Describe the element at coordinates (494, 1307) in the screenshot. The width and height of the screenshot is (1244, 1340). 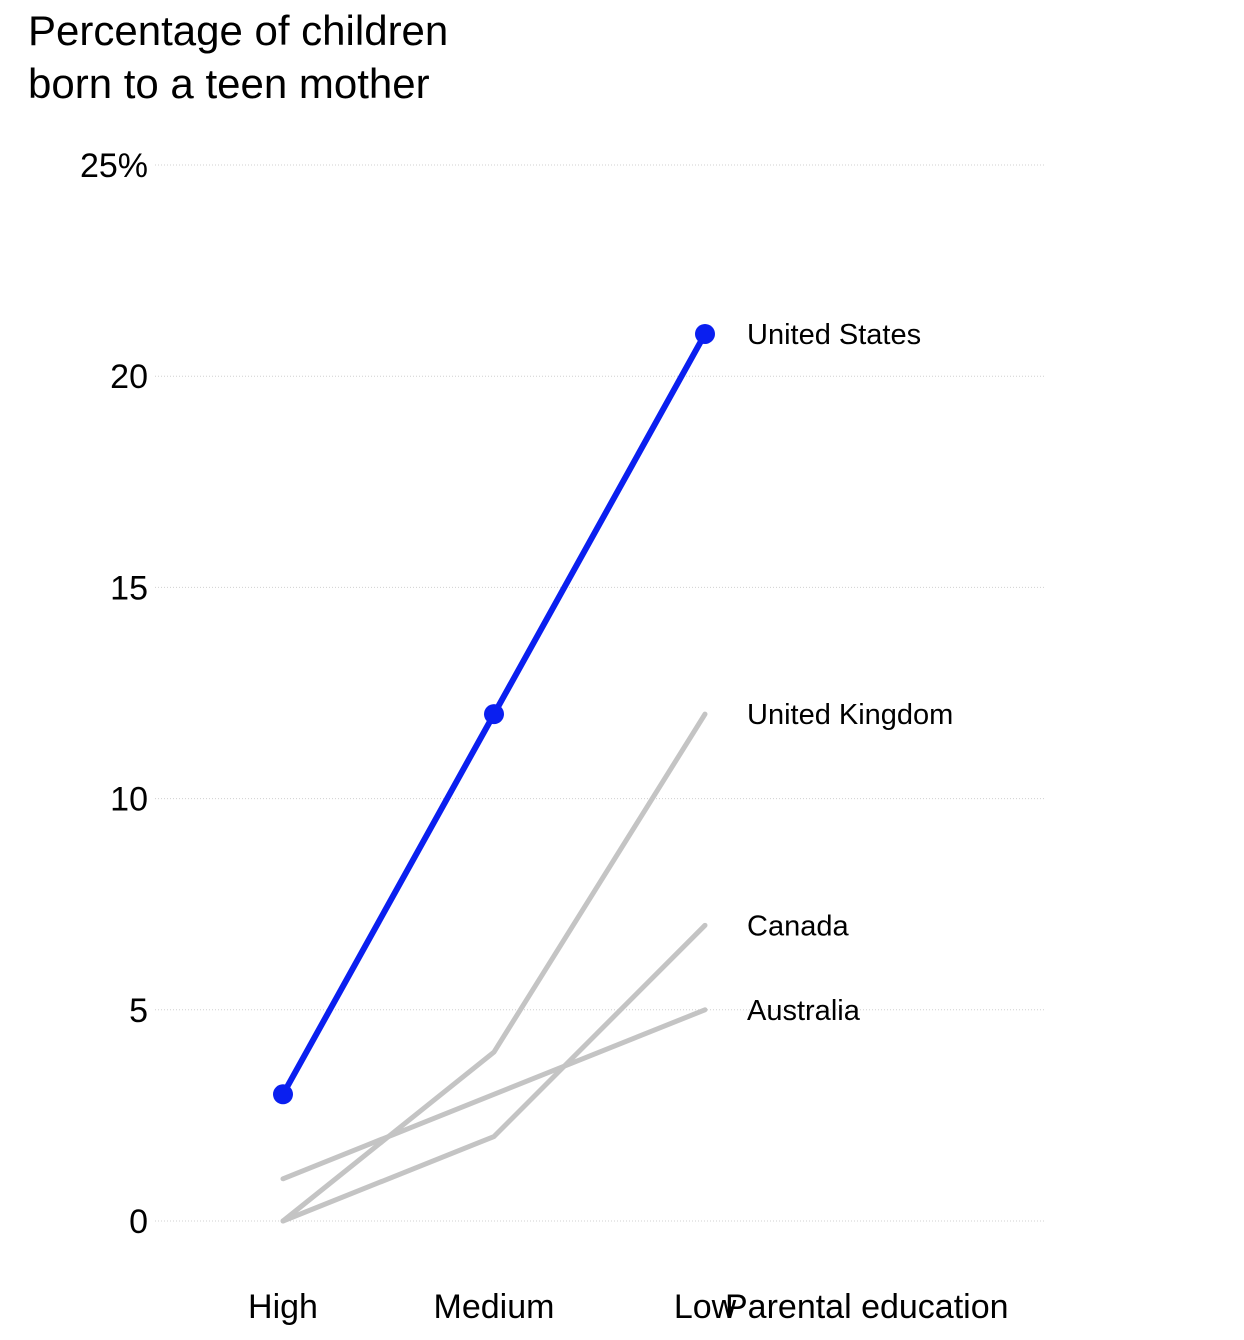
I see `x-tick-label: Medium` at that location.